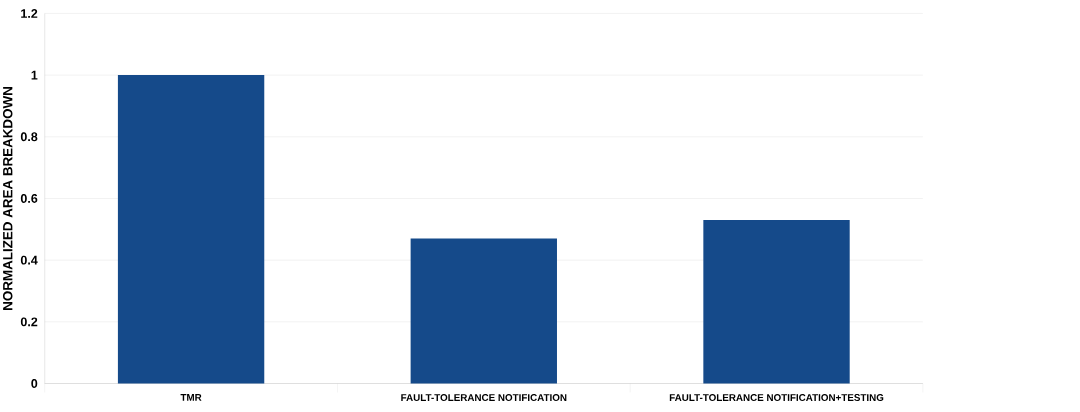 This screenshot has height=412, width=1080. I want to click on y-axis-title: NORMALIZED AREA BREAKDOWN, so click(7, 198).